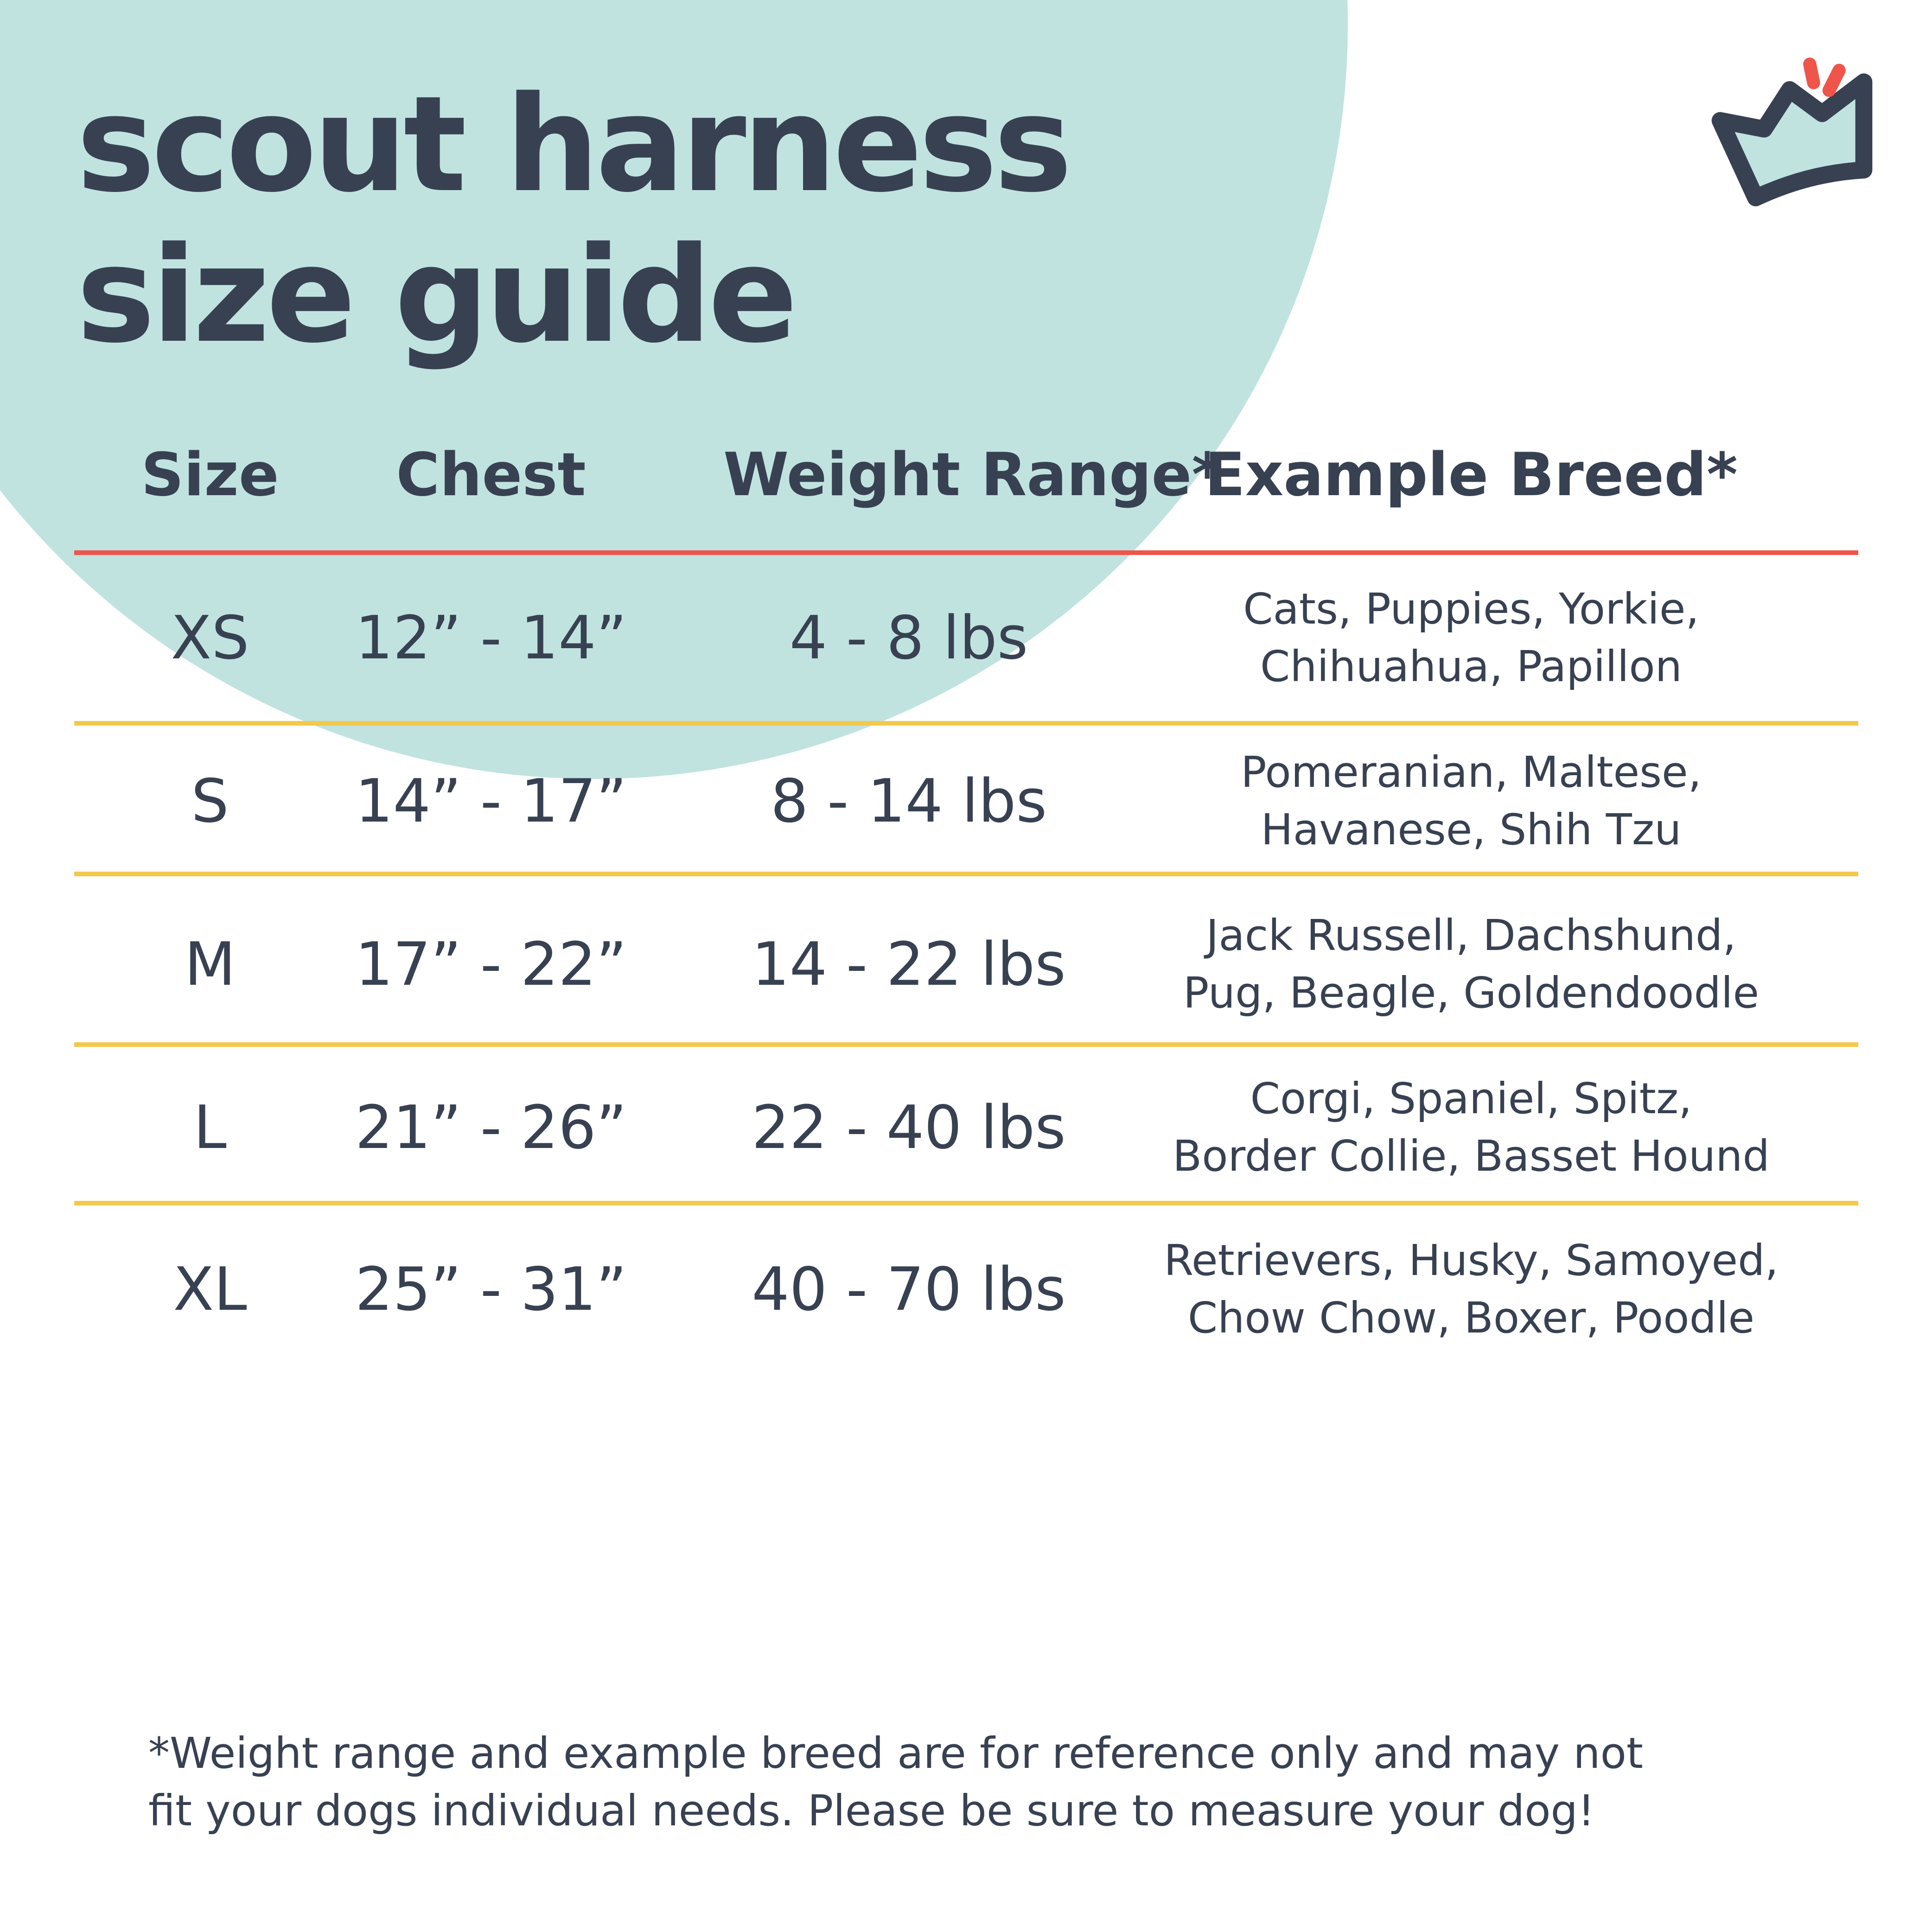 The width and height of the screenshot is (1932, 1932). What do you see at coordinates (210, 1127) in the screenshot?
I see `size-cell: L` at bounding box center [210, 1127].